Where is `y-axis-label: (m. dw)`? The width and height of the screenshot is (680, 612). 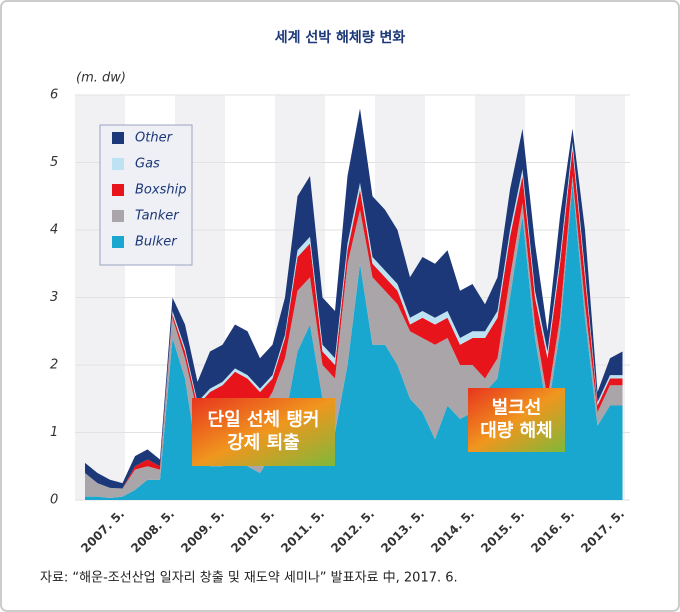 y-axis-label: (m. dw) is located at coordinates (101, 78).